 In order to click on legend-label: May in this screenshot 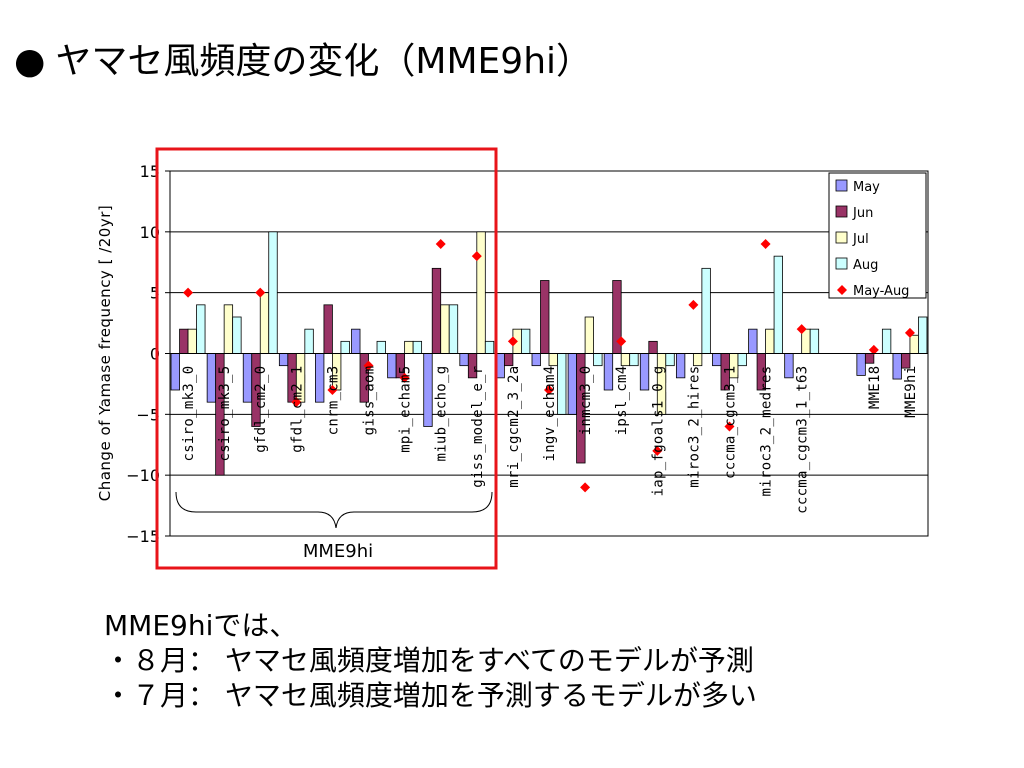, I will do `click(866, 187)`.